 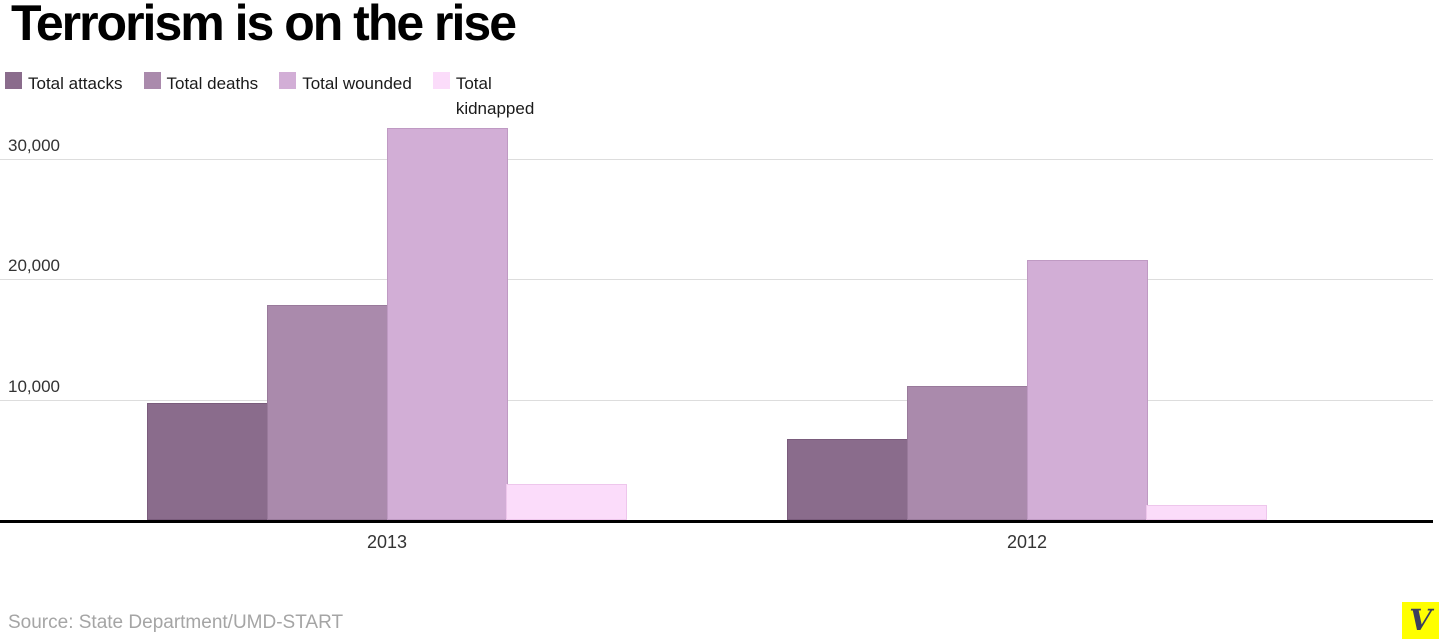 What do you see at coordinates (716, 521) in the screenshot?
I see `x-axis-line` at bounding box center [716, 521].